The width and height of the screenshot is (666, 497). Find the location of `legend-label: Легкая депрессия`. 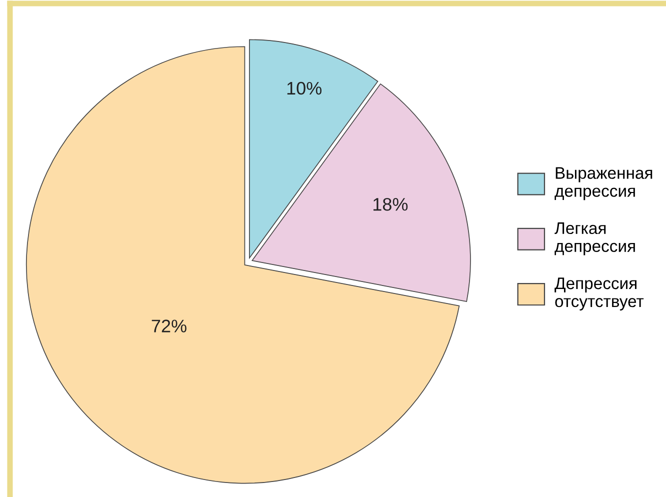

legend-label: Легкая депрессия is located at coordinates (594, 239).